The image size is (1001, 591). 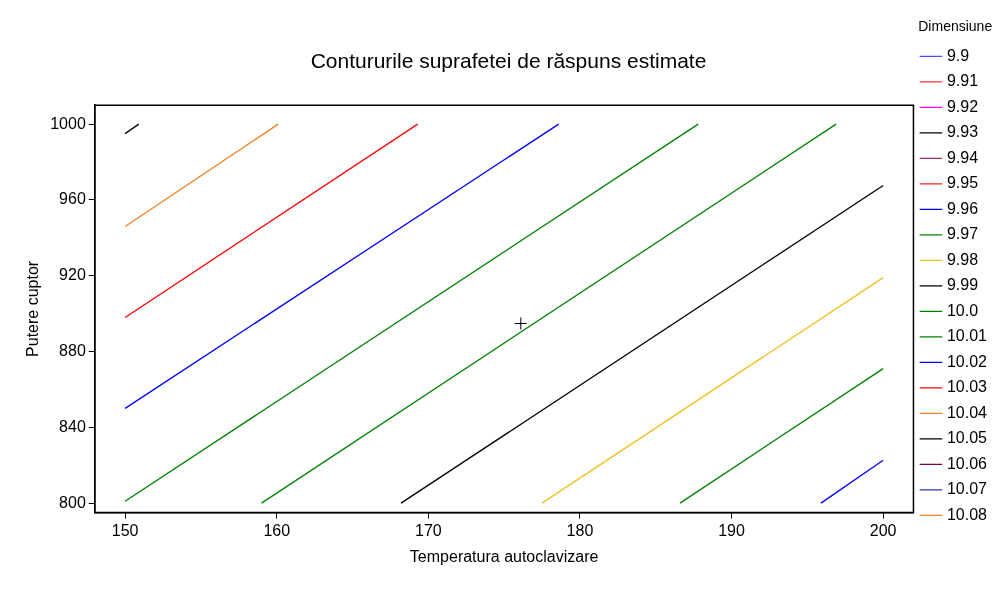 What do you see at coordinates (962, 81) in the screenshot?
I see `legend-label: 9.91` at bounding box center [962, 81].